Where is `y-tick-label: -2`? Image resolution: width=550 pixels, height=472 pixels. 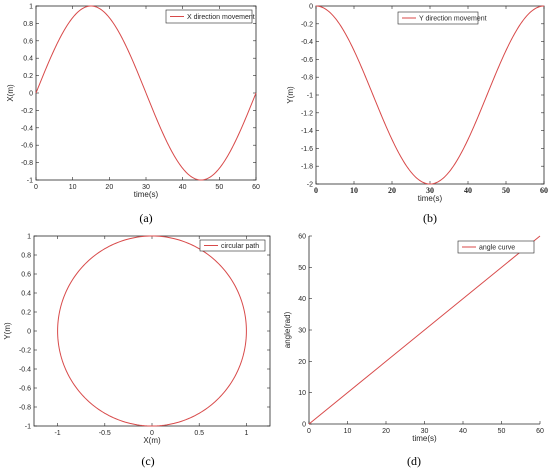 y-tick-label: -2 is located at coordinates (310, 185).